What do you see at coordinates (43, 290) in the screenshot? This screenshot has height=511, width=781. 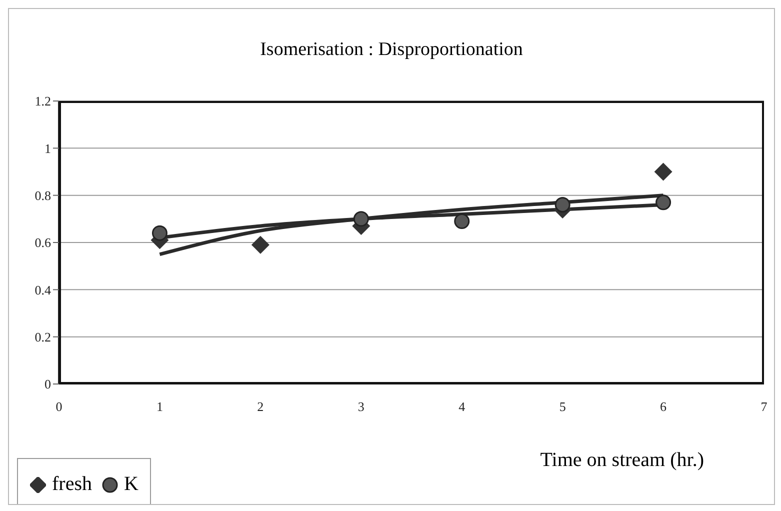 I see `y-tick-label: 0.4` at bounding box center [43, 290].